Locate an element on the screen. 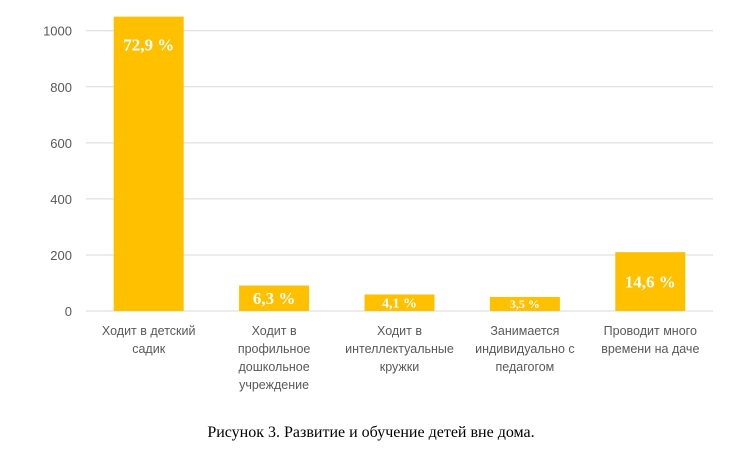  category-label: Ходит в интеллектуальные кружки is located at coordinates (399, 349).